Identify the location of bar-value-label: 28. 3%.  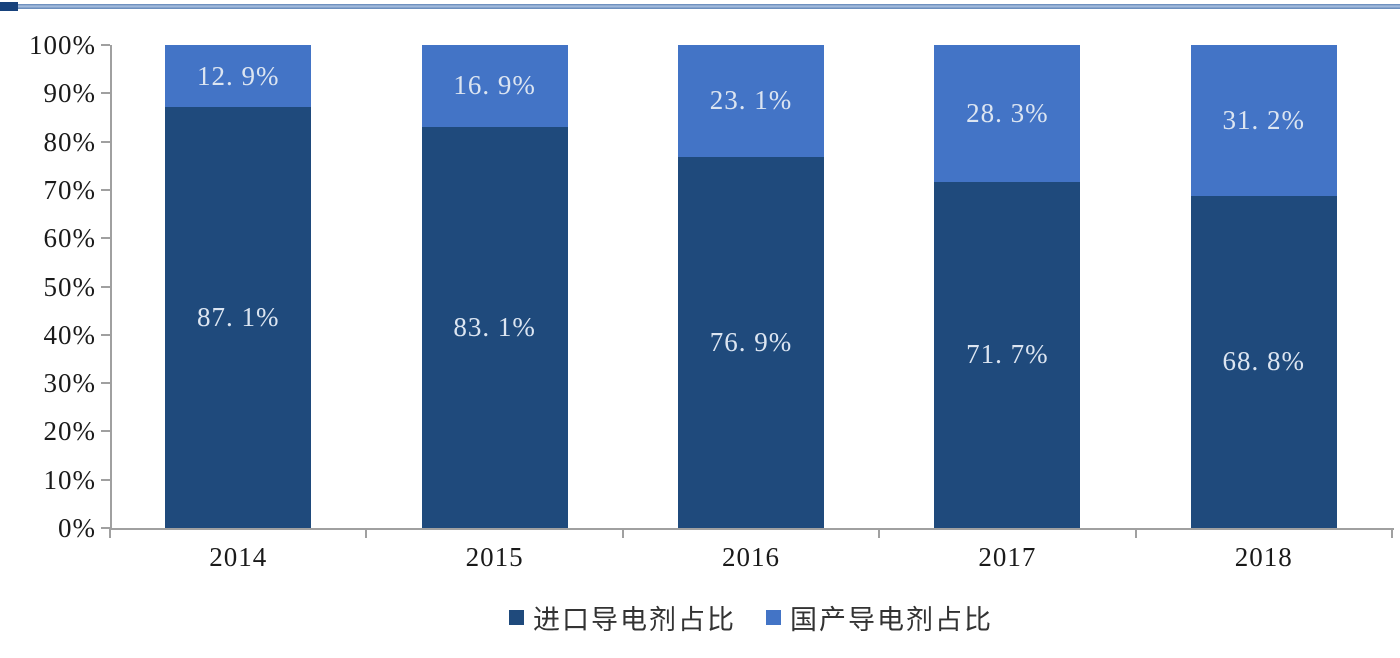
(1007, 112).